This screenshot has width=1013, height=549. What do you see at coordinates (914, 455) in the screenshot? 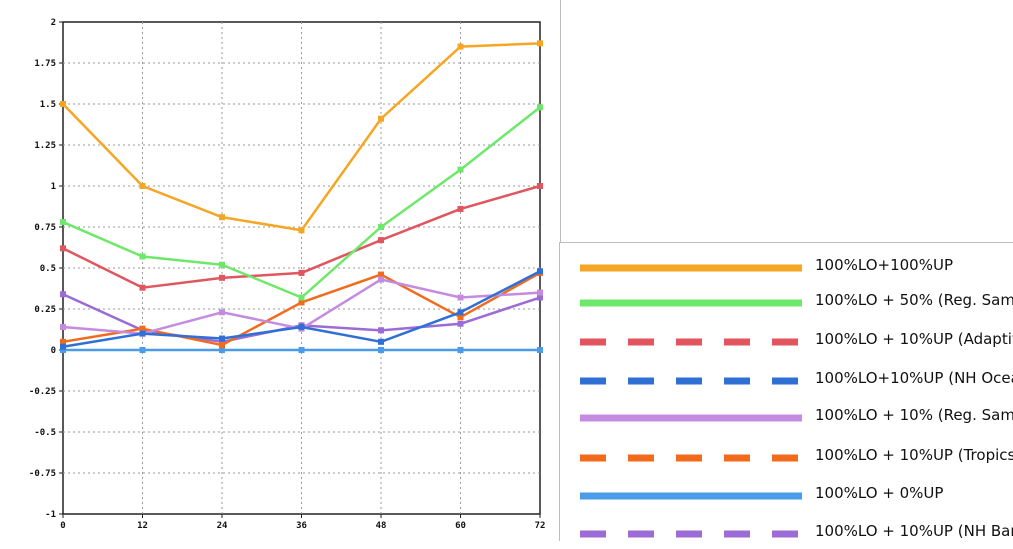
I see `legend-label: 100%LO + 10%UP (Tropics)` at bounding box center [914, 455].